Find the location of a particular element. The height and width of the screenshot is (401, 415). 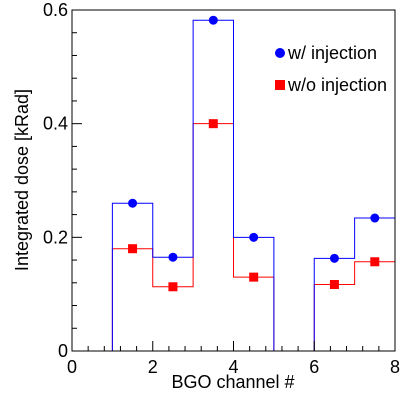

legend-marker-without-injection is located at coordinates (280, 85).